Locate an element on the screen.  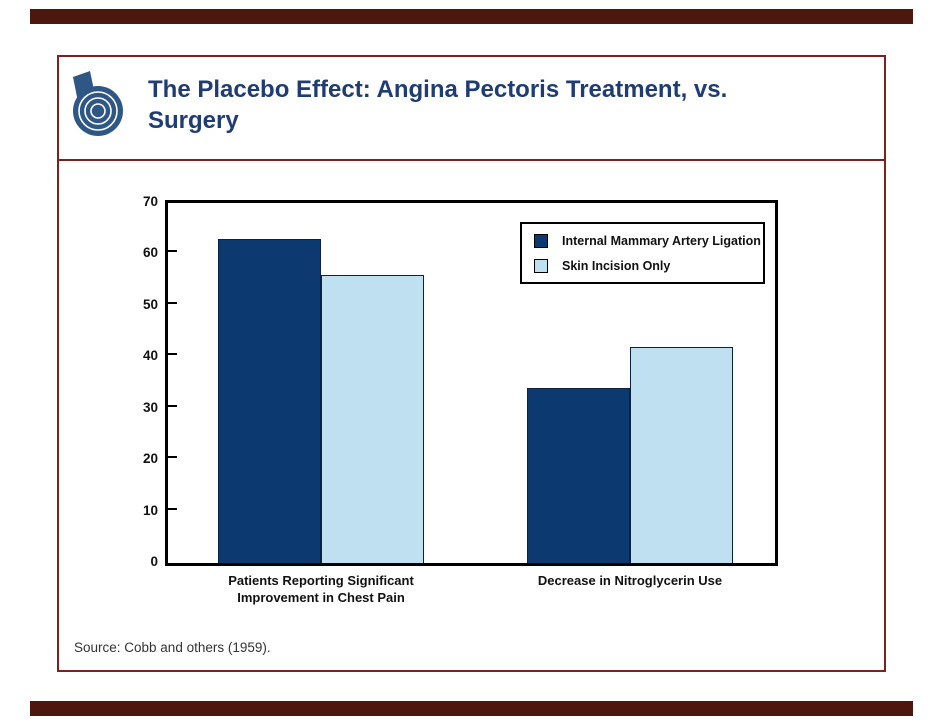
legend-item-1: Internal Mammary Artery Ligation is located at coordinates (648, 240).